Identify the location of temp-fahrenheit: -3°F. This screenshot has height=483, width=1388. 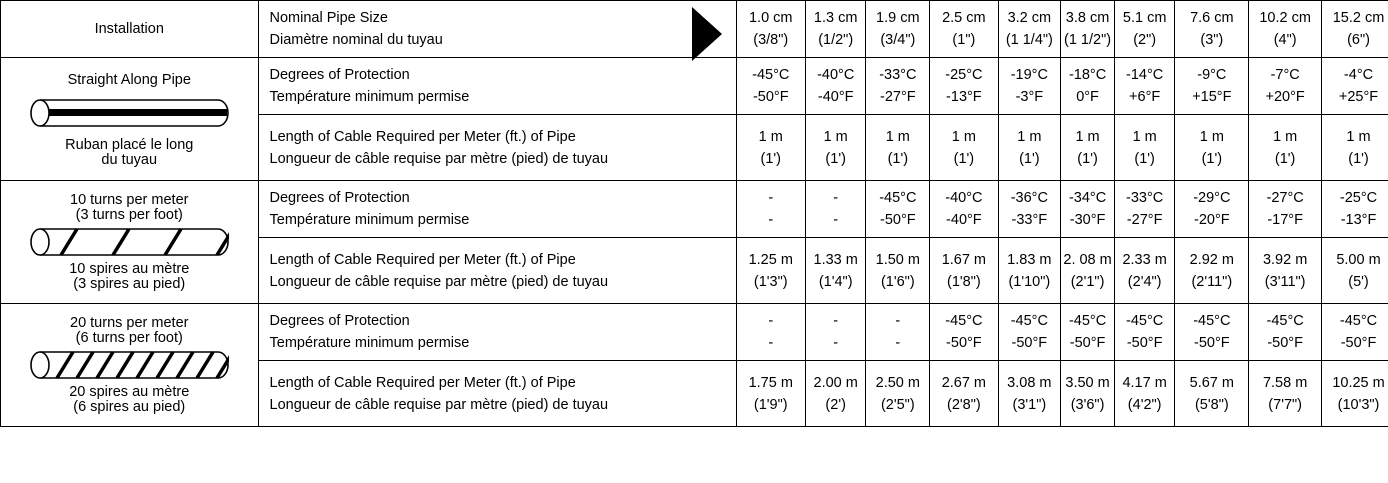
(1029, 97).